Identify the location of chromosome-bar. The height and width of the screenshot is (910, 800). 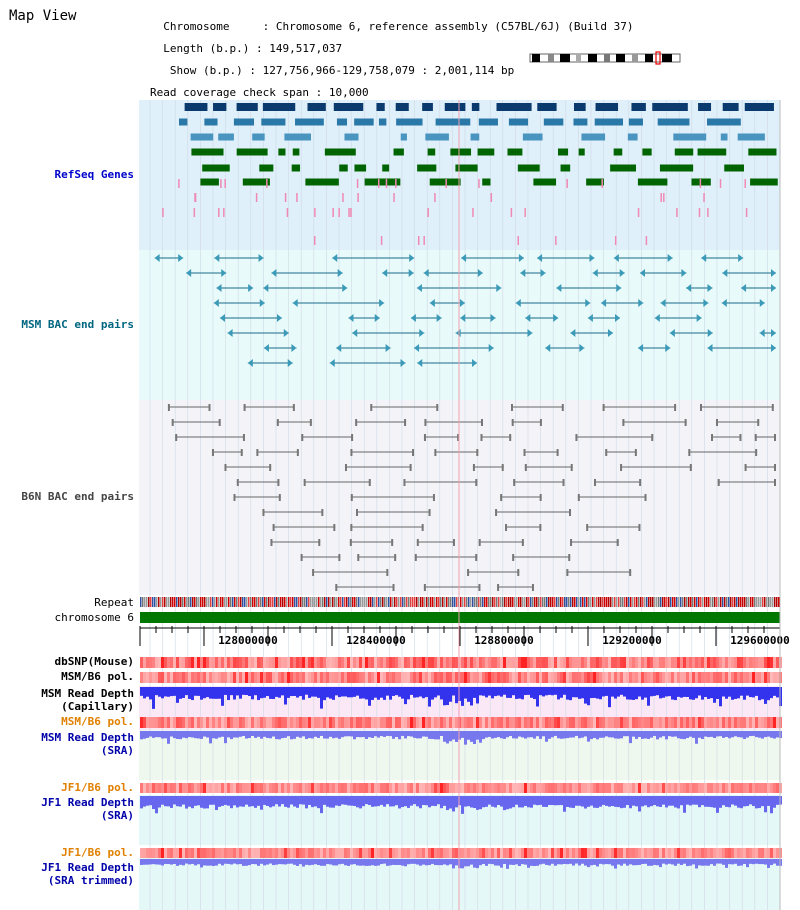
(460, 617).